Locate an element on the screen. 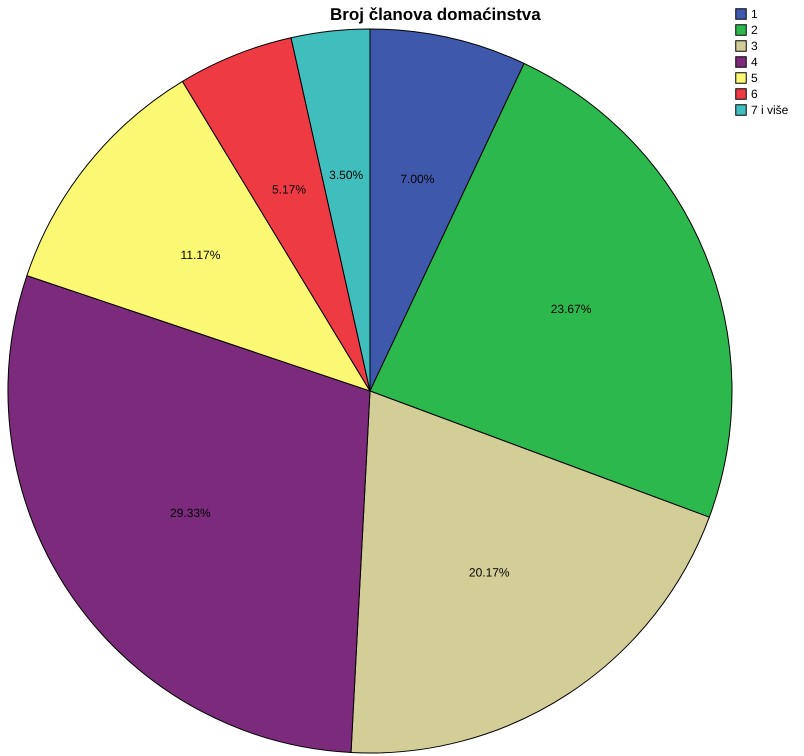  chart-title: Broj članova domaćinstva is located at coordinates (436, 14).